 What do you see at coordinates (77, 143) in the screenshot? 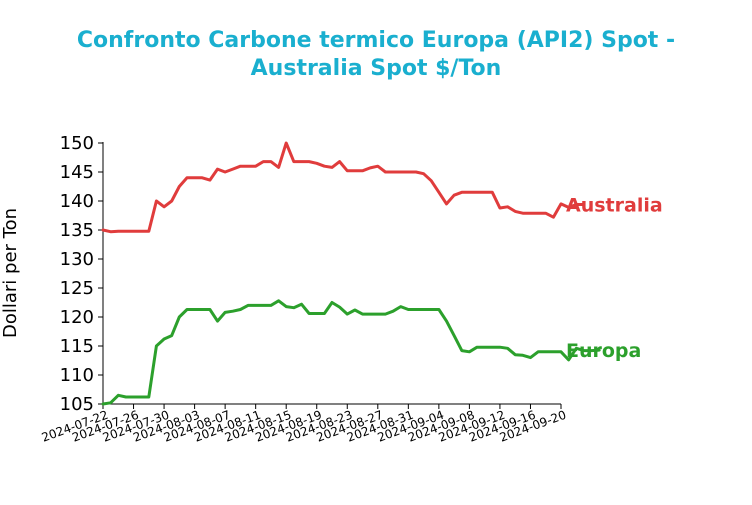
I see `y-tick-label: 150` at bounding box center [77, 143].